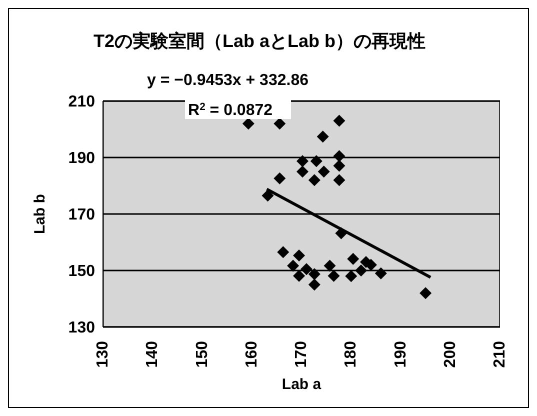  Describe the element at coordinates (82, 271) in the screenshot. I see `y-tick-label: 150` at that location.